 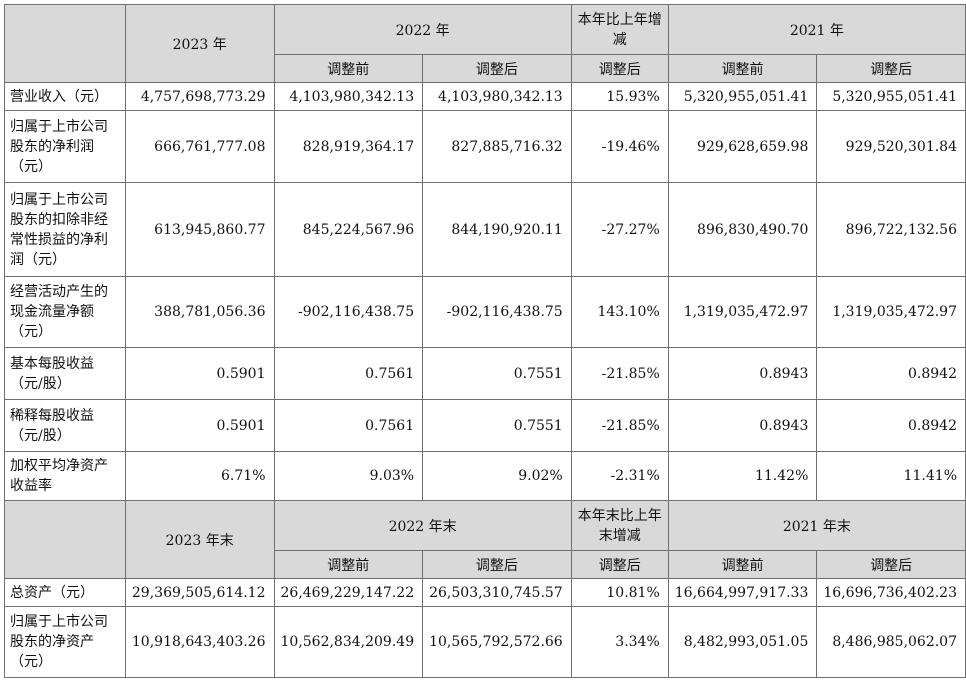 I want to click on value-change: 10.81%, so click(x=619, y=592).